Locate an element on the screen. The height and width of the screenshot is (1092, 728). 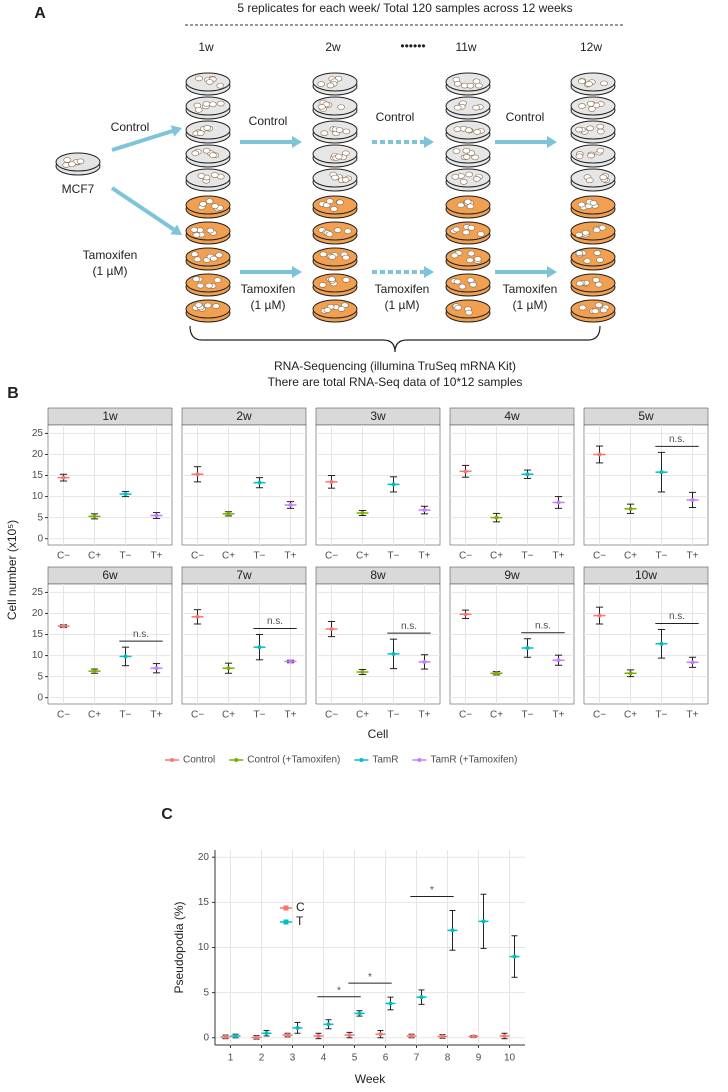
y-tick-label: 20 is located at coordinates (38, 454).